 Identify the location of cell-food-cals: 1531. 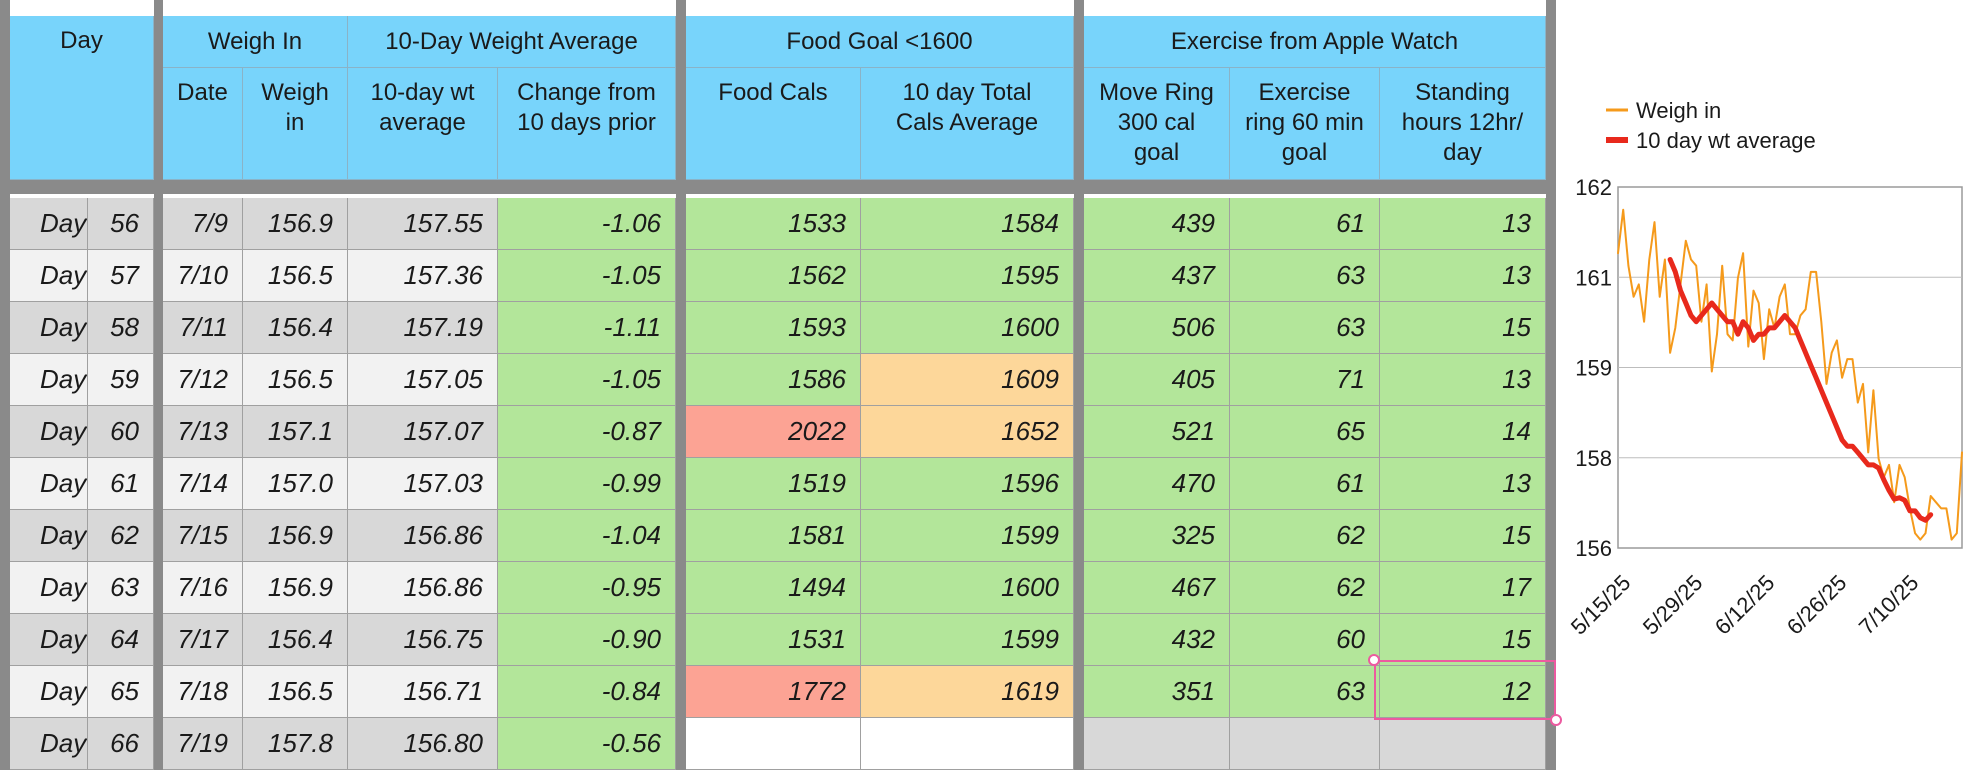
(773, 640).